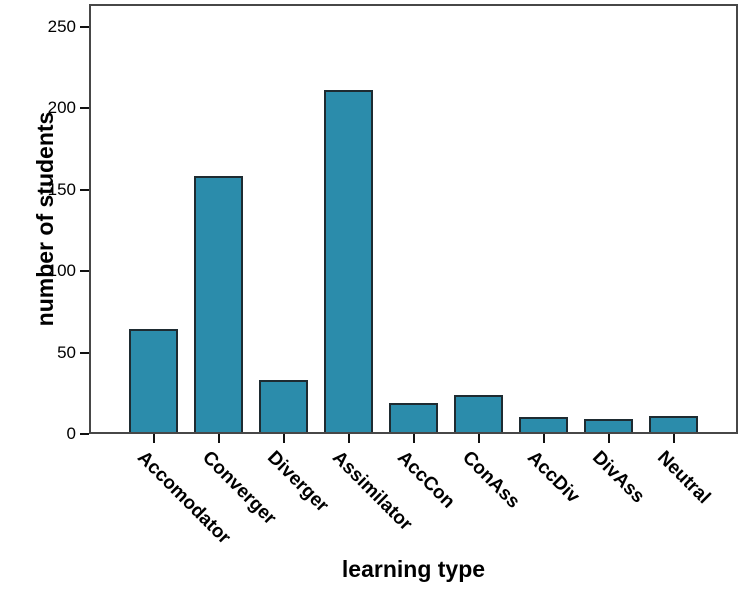 The image size is (742, 589). I want to click on y-tick-label: 100, so click(61, 271).